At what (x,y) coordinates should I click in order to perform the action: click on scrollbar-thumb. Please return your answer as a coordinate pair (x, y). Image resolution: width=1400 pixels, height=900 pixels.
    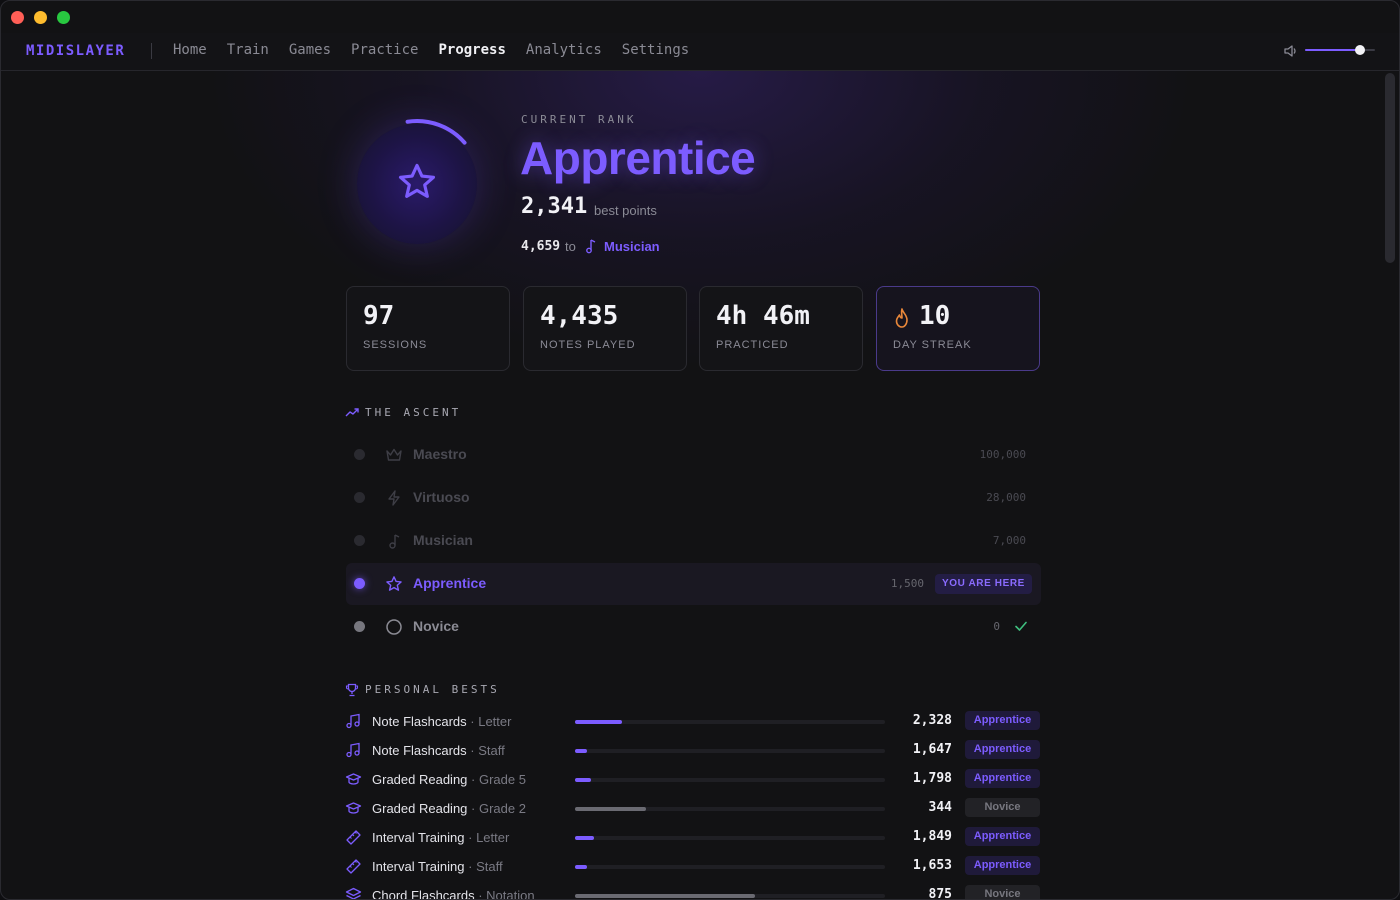
    Looking at the image, I should click on (1390, 168).